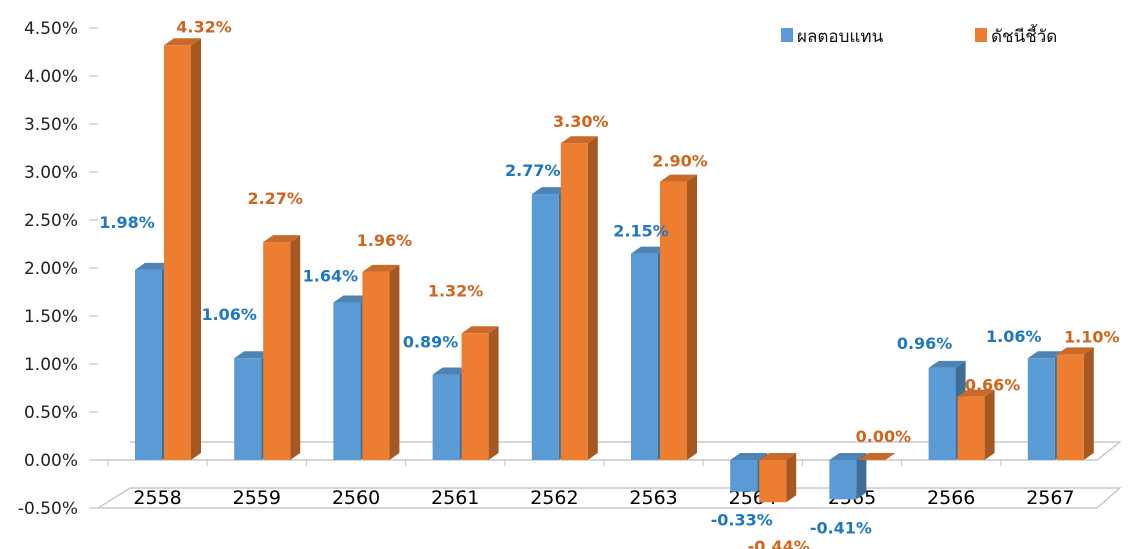 Image resolution: width=1138 pixels, height=549 pixels. Describe the element at coordinates (610, 451) in the screenshot. I see `zero-plane` at that location.